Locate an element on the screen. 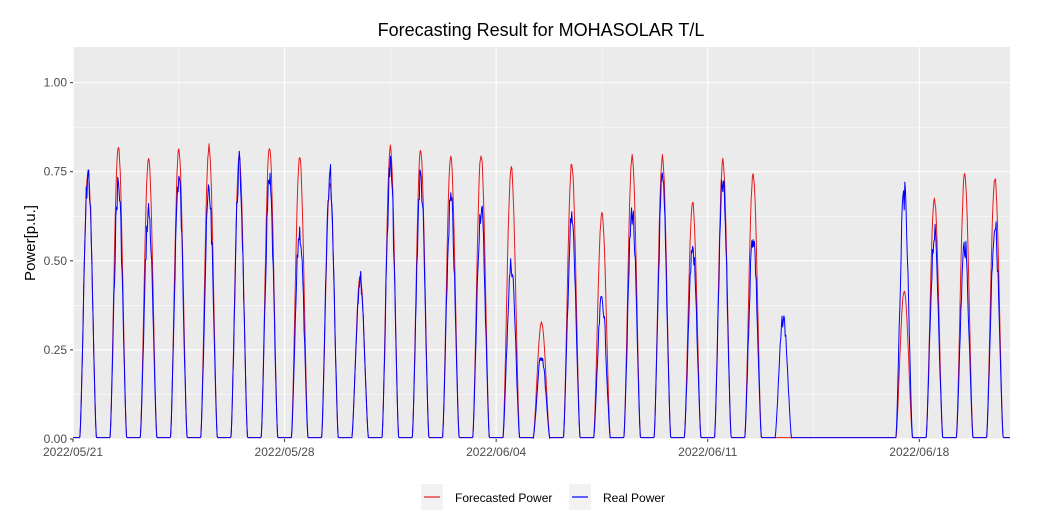 The image size is (1052, 522). y-axis-title: Power[p.u.] is located at coordinates (30, 243).